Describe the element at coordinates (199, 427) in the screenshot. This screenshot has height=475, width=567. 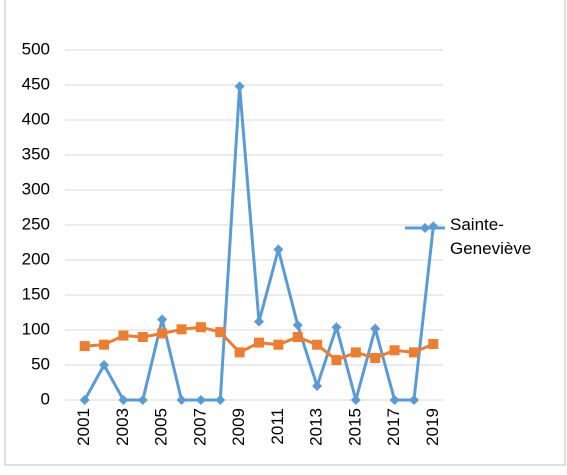
I see `x-tick-label: 2007` at that location.